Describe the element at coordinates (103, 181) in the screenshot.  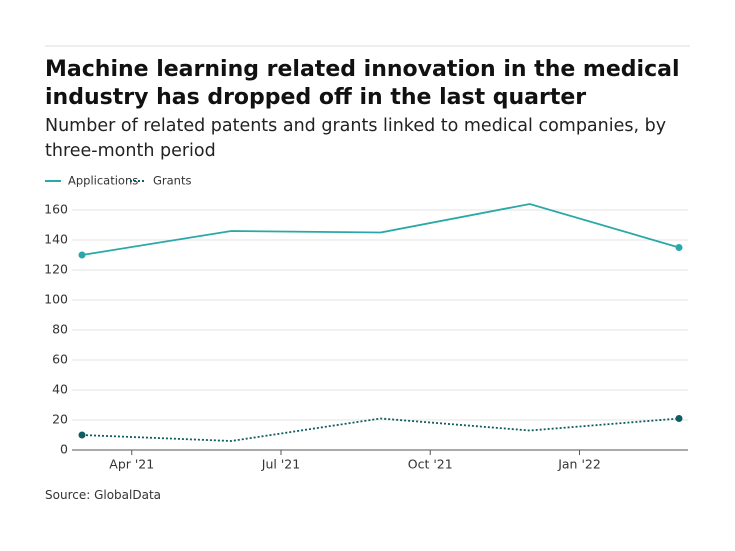
I see `legend-label: Applications` at that location.